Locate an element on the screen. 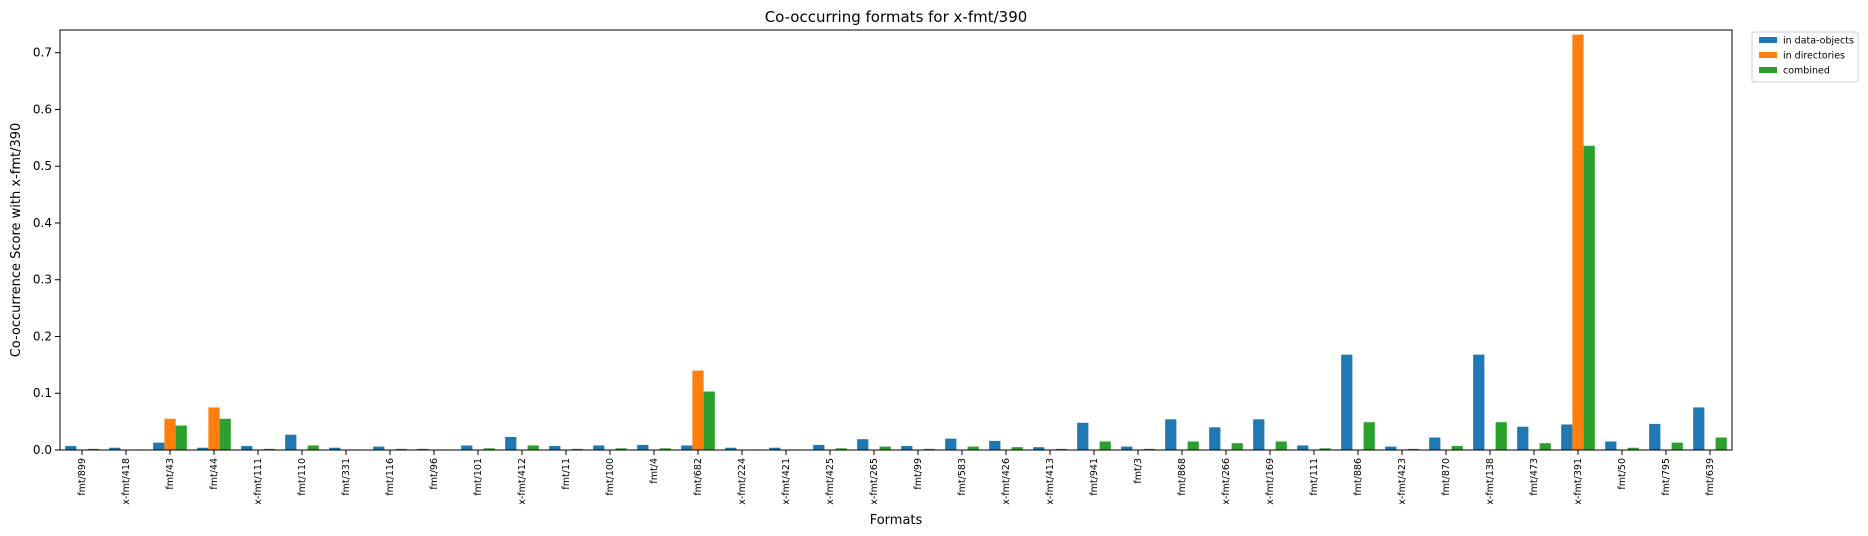  x-tick-label: x-fmt/423 is located at coordinates (1402, 481).